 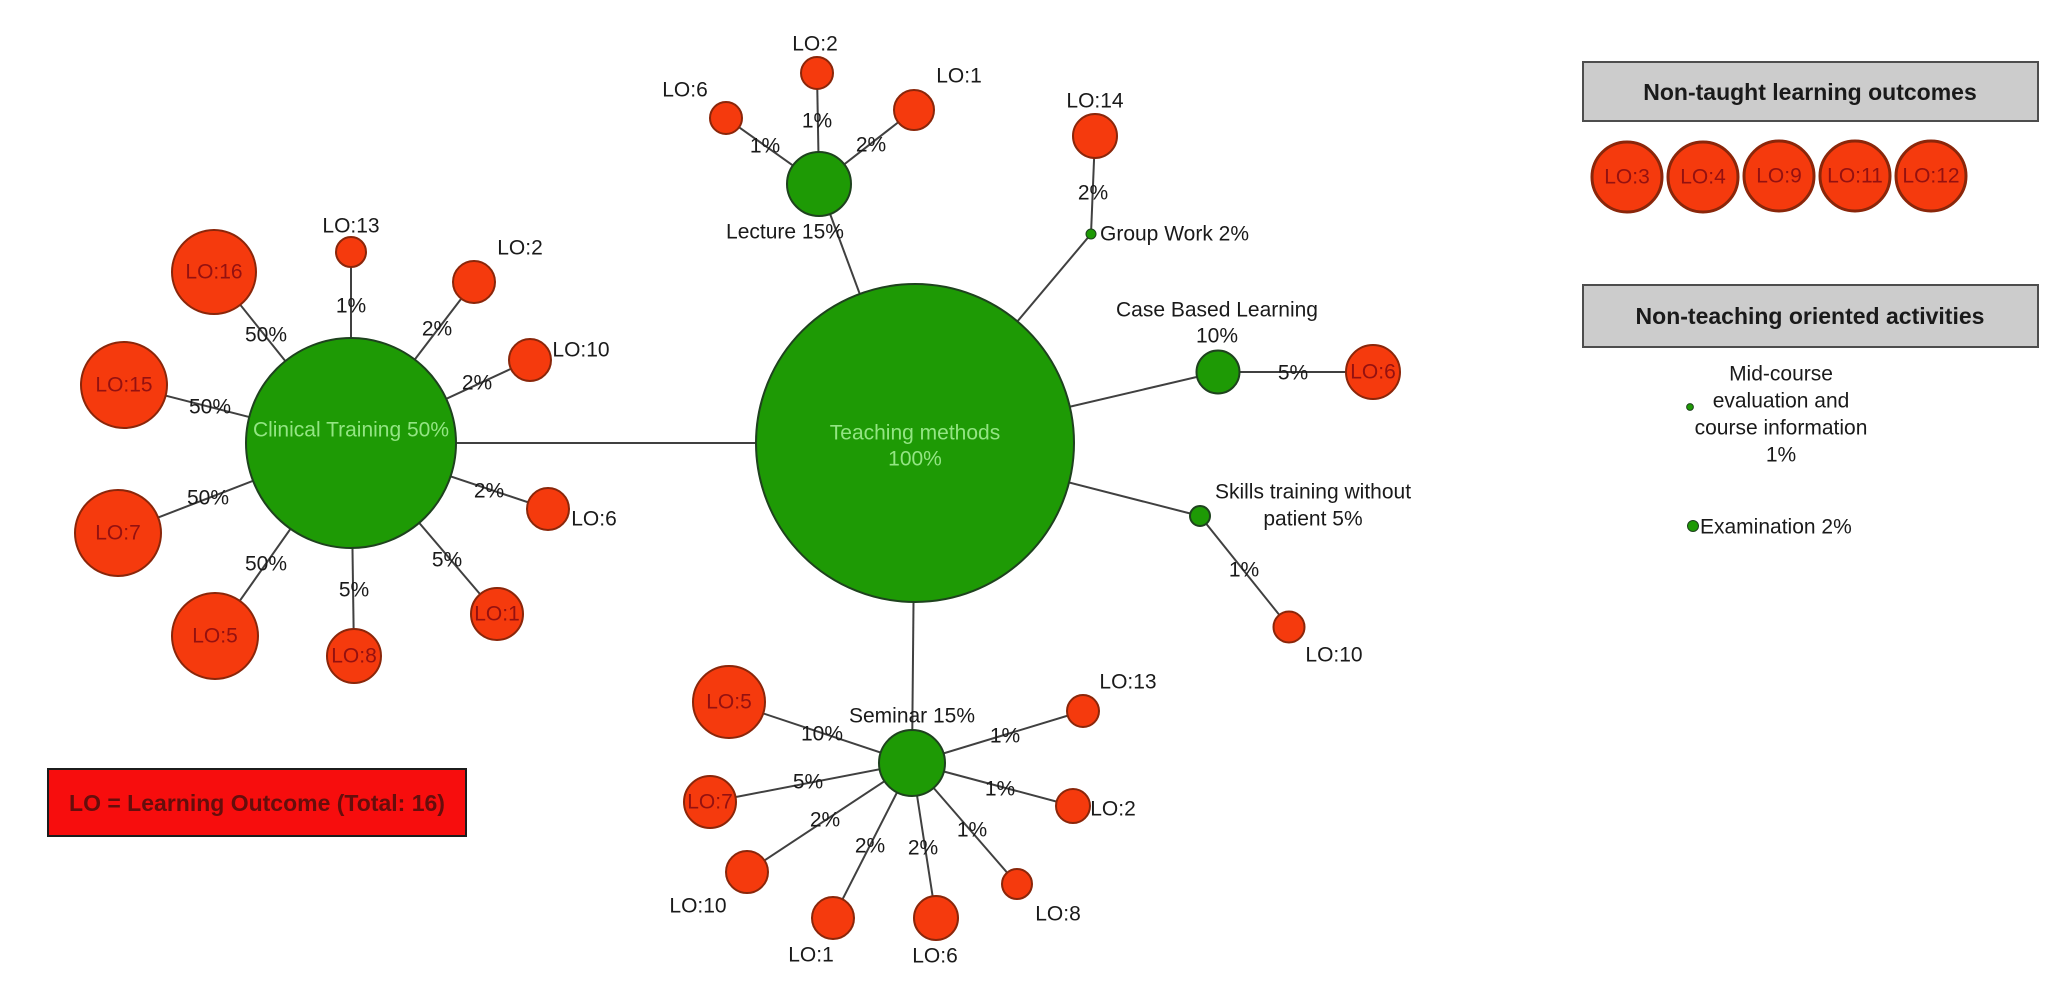 What do you see at coordinates (915, 433) in the screenshot?
I see `svg-text: Teaching methods` at bounding box center [915, 433].